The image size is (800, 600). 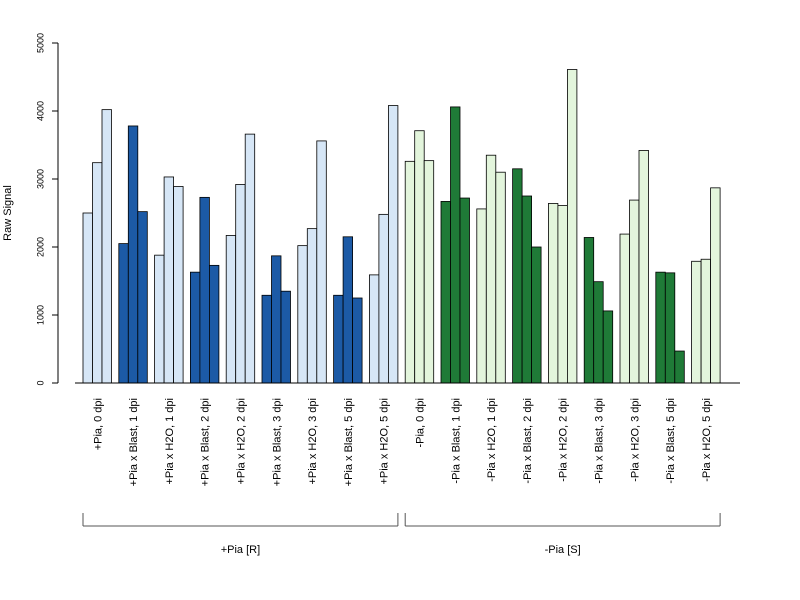 What do you see at coordinates (206, 442) in the screenshot?
I see `category-label: +Pia x Blast, 2 dpi` at bounding box center [206, 442].